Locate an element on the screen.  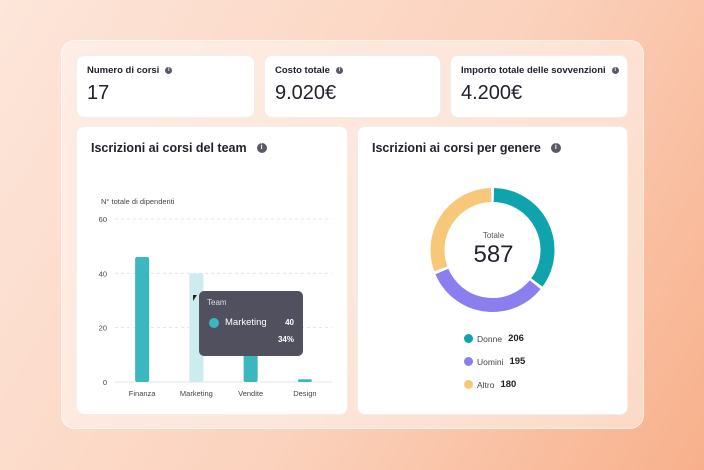
donut-chart is located at coordinates (492, 250).